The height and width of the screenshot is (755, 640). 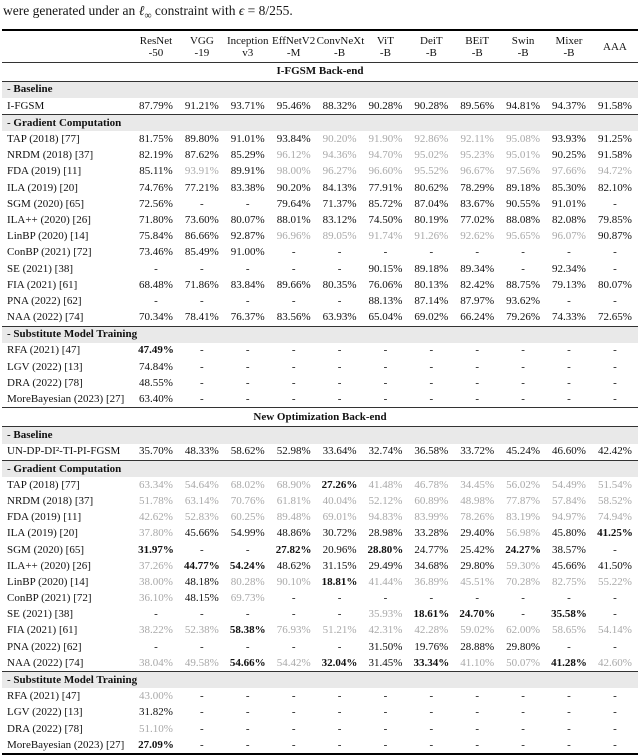 What do you see at coordinates (45, 662) in the screenshot?
I see `method-cell: NAA (2022) [74]` at bounding box center [45, 662].